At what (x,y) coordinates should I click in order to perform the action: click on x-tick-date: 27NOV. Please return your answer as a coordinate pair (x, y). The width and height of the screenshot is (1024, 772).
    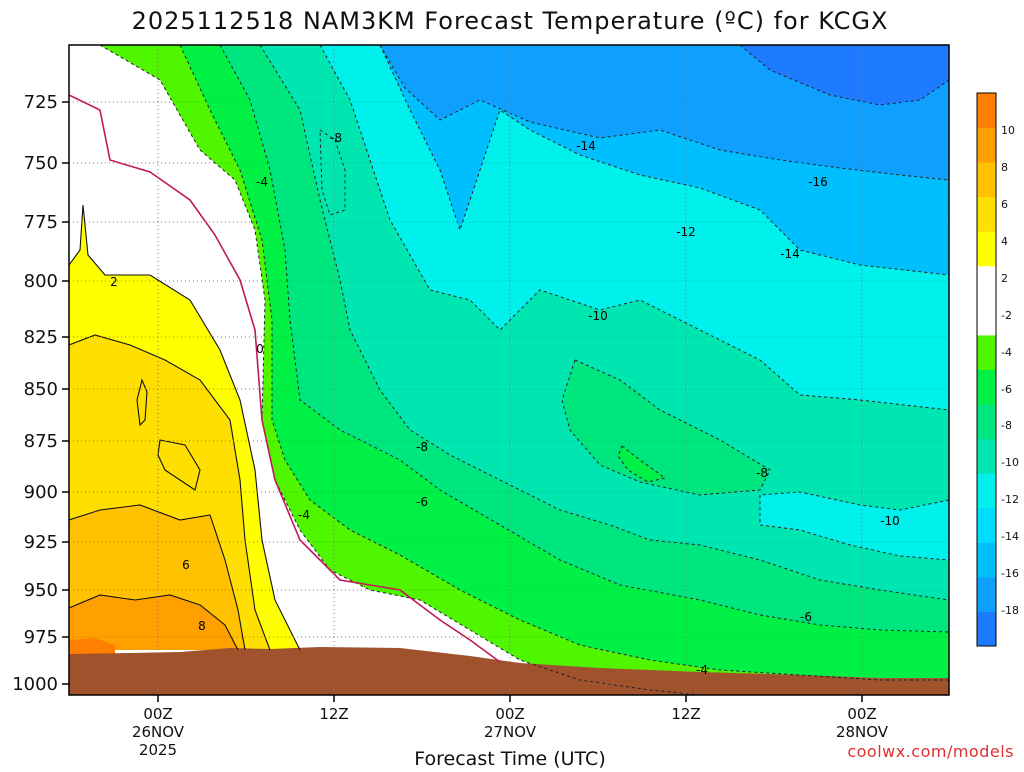
    Looking at the image, I should click on (510, 732).